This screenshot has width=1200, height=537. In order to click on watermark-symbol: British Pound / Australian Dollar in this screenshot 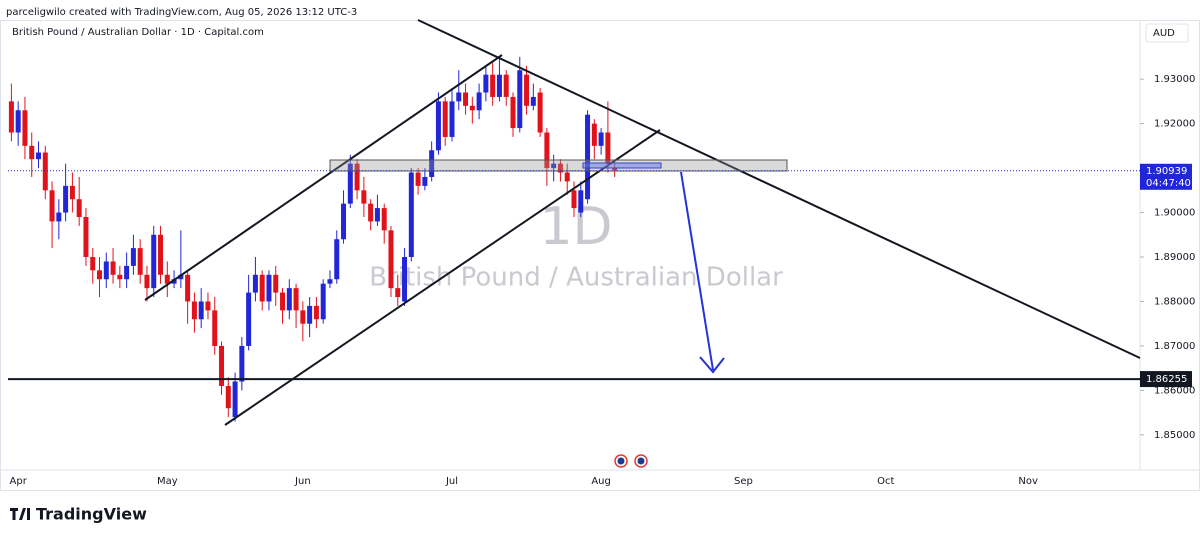, I will do `click(576, 278)`.